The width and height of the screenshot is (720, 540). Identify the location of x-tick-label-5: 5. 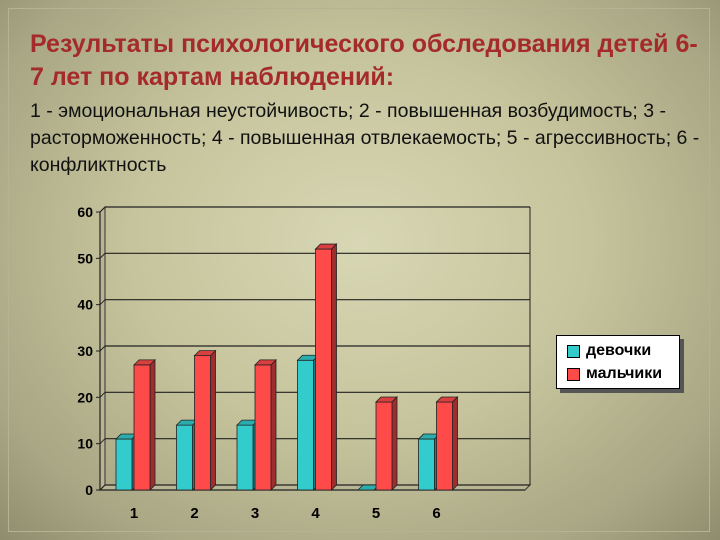
(376, 513).